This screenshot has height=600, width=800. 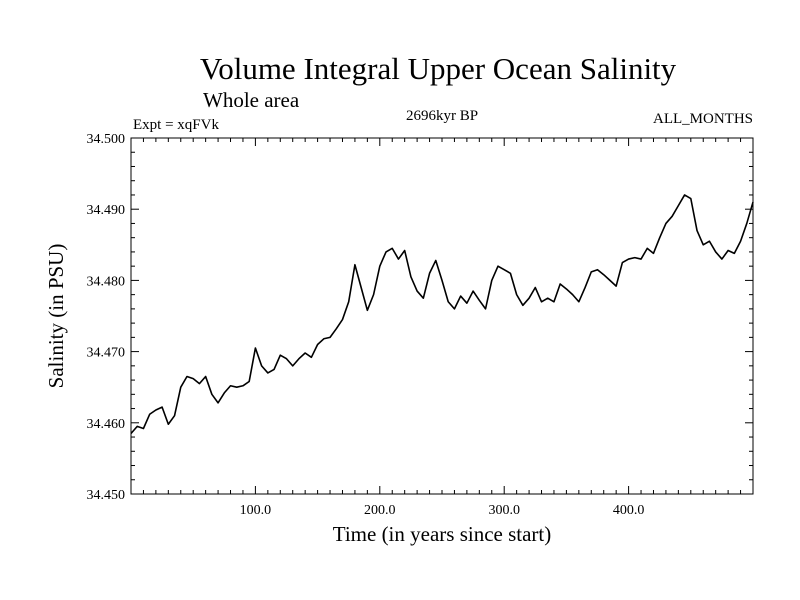 I want to click on x-tick-label: 200.0, so click(x=380, y=510).